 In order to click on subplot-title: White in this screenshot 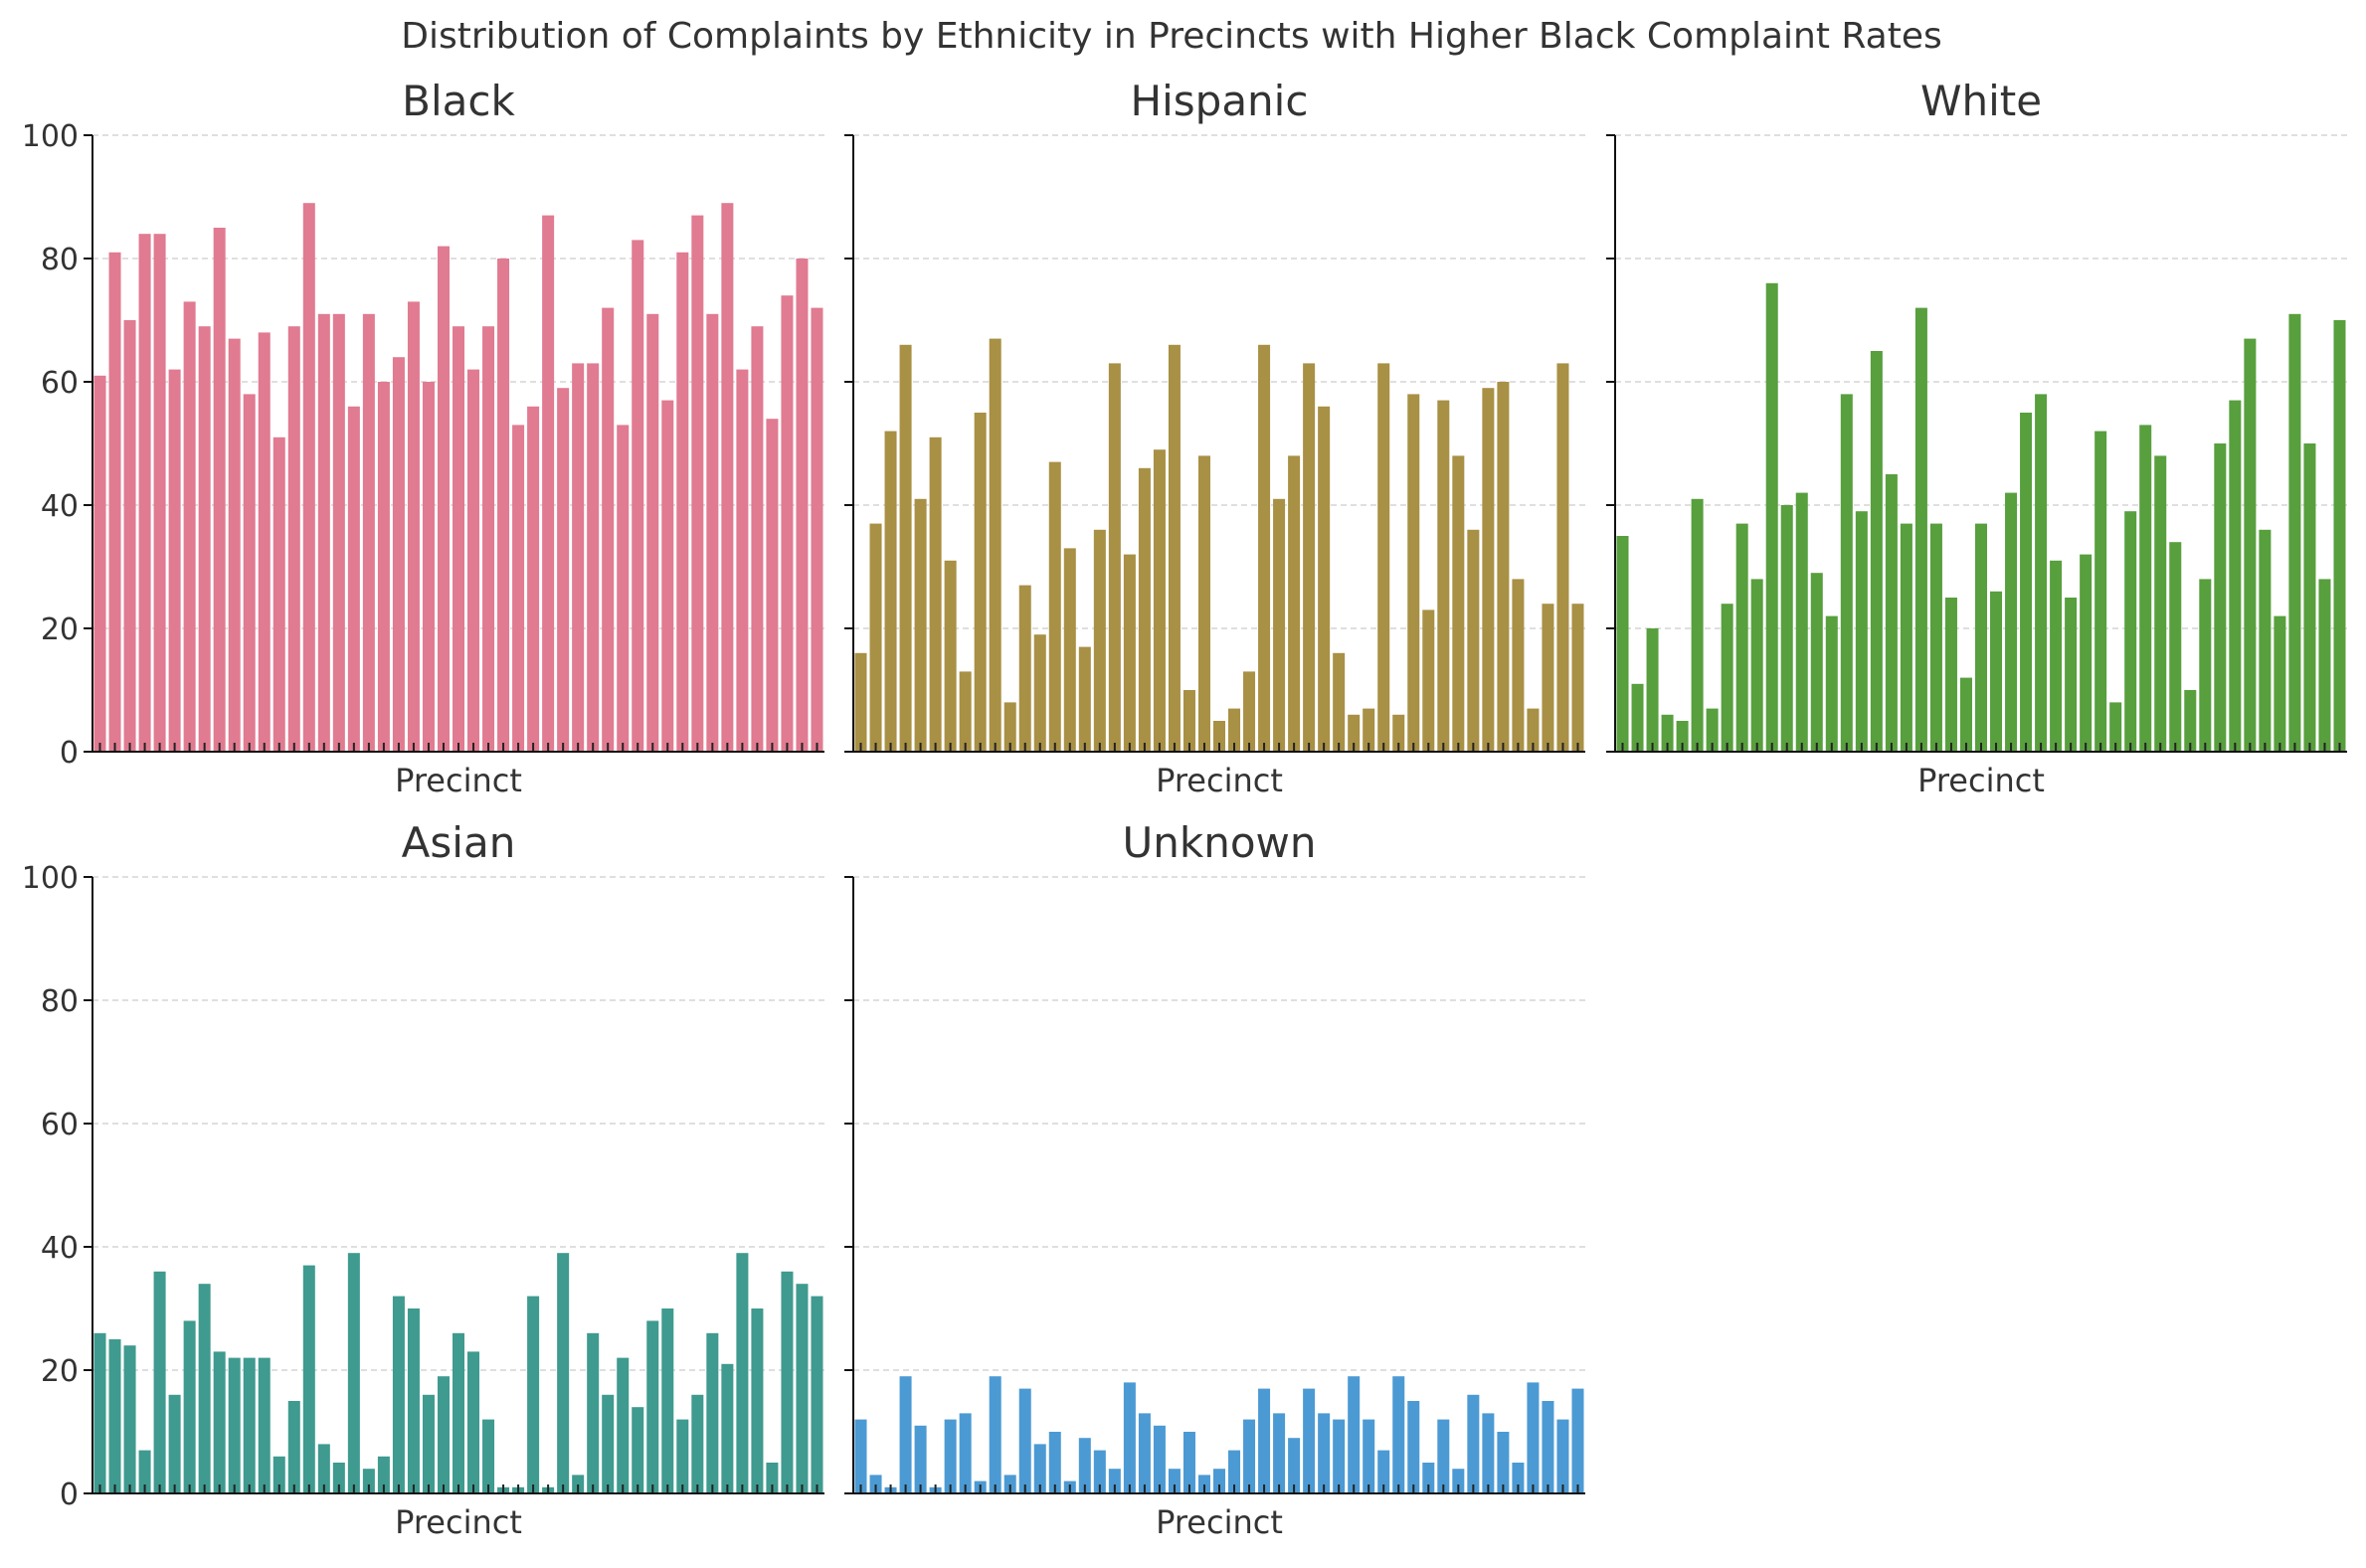, I will do `click(1981, 101)`.